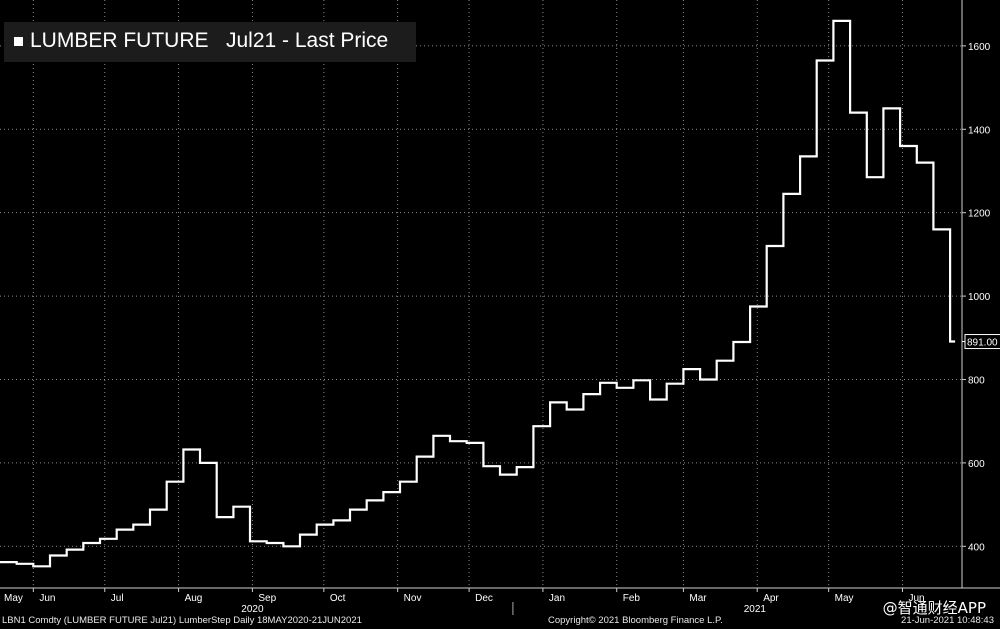 The image size is (1000, 629). Describe the element at coordinates (252, 609) in the screenshot. I see `year-label: 2020` at that location.